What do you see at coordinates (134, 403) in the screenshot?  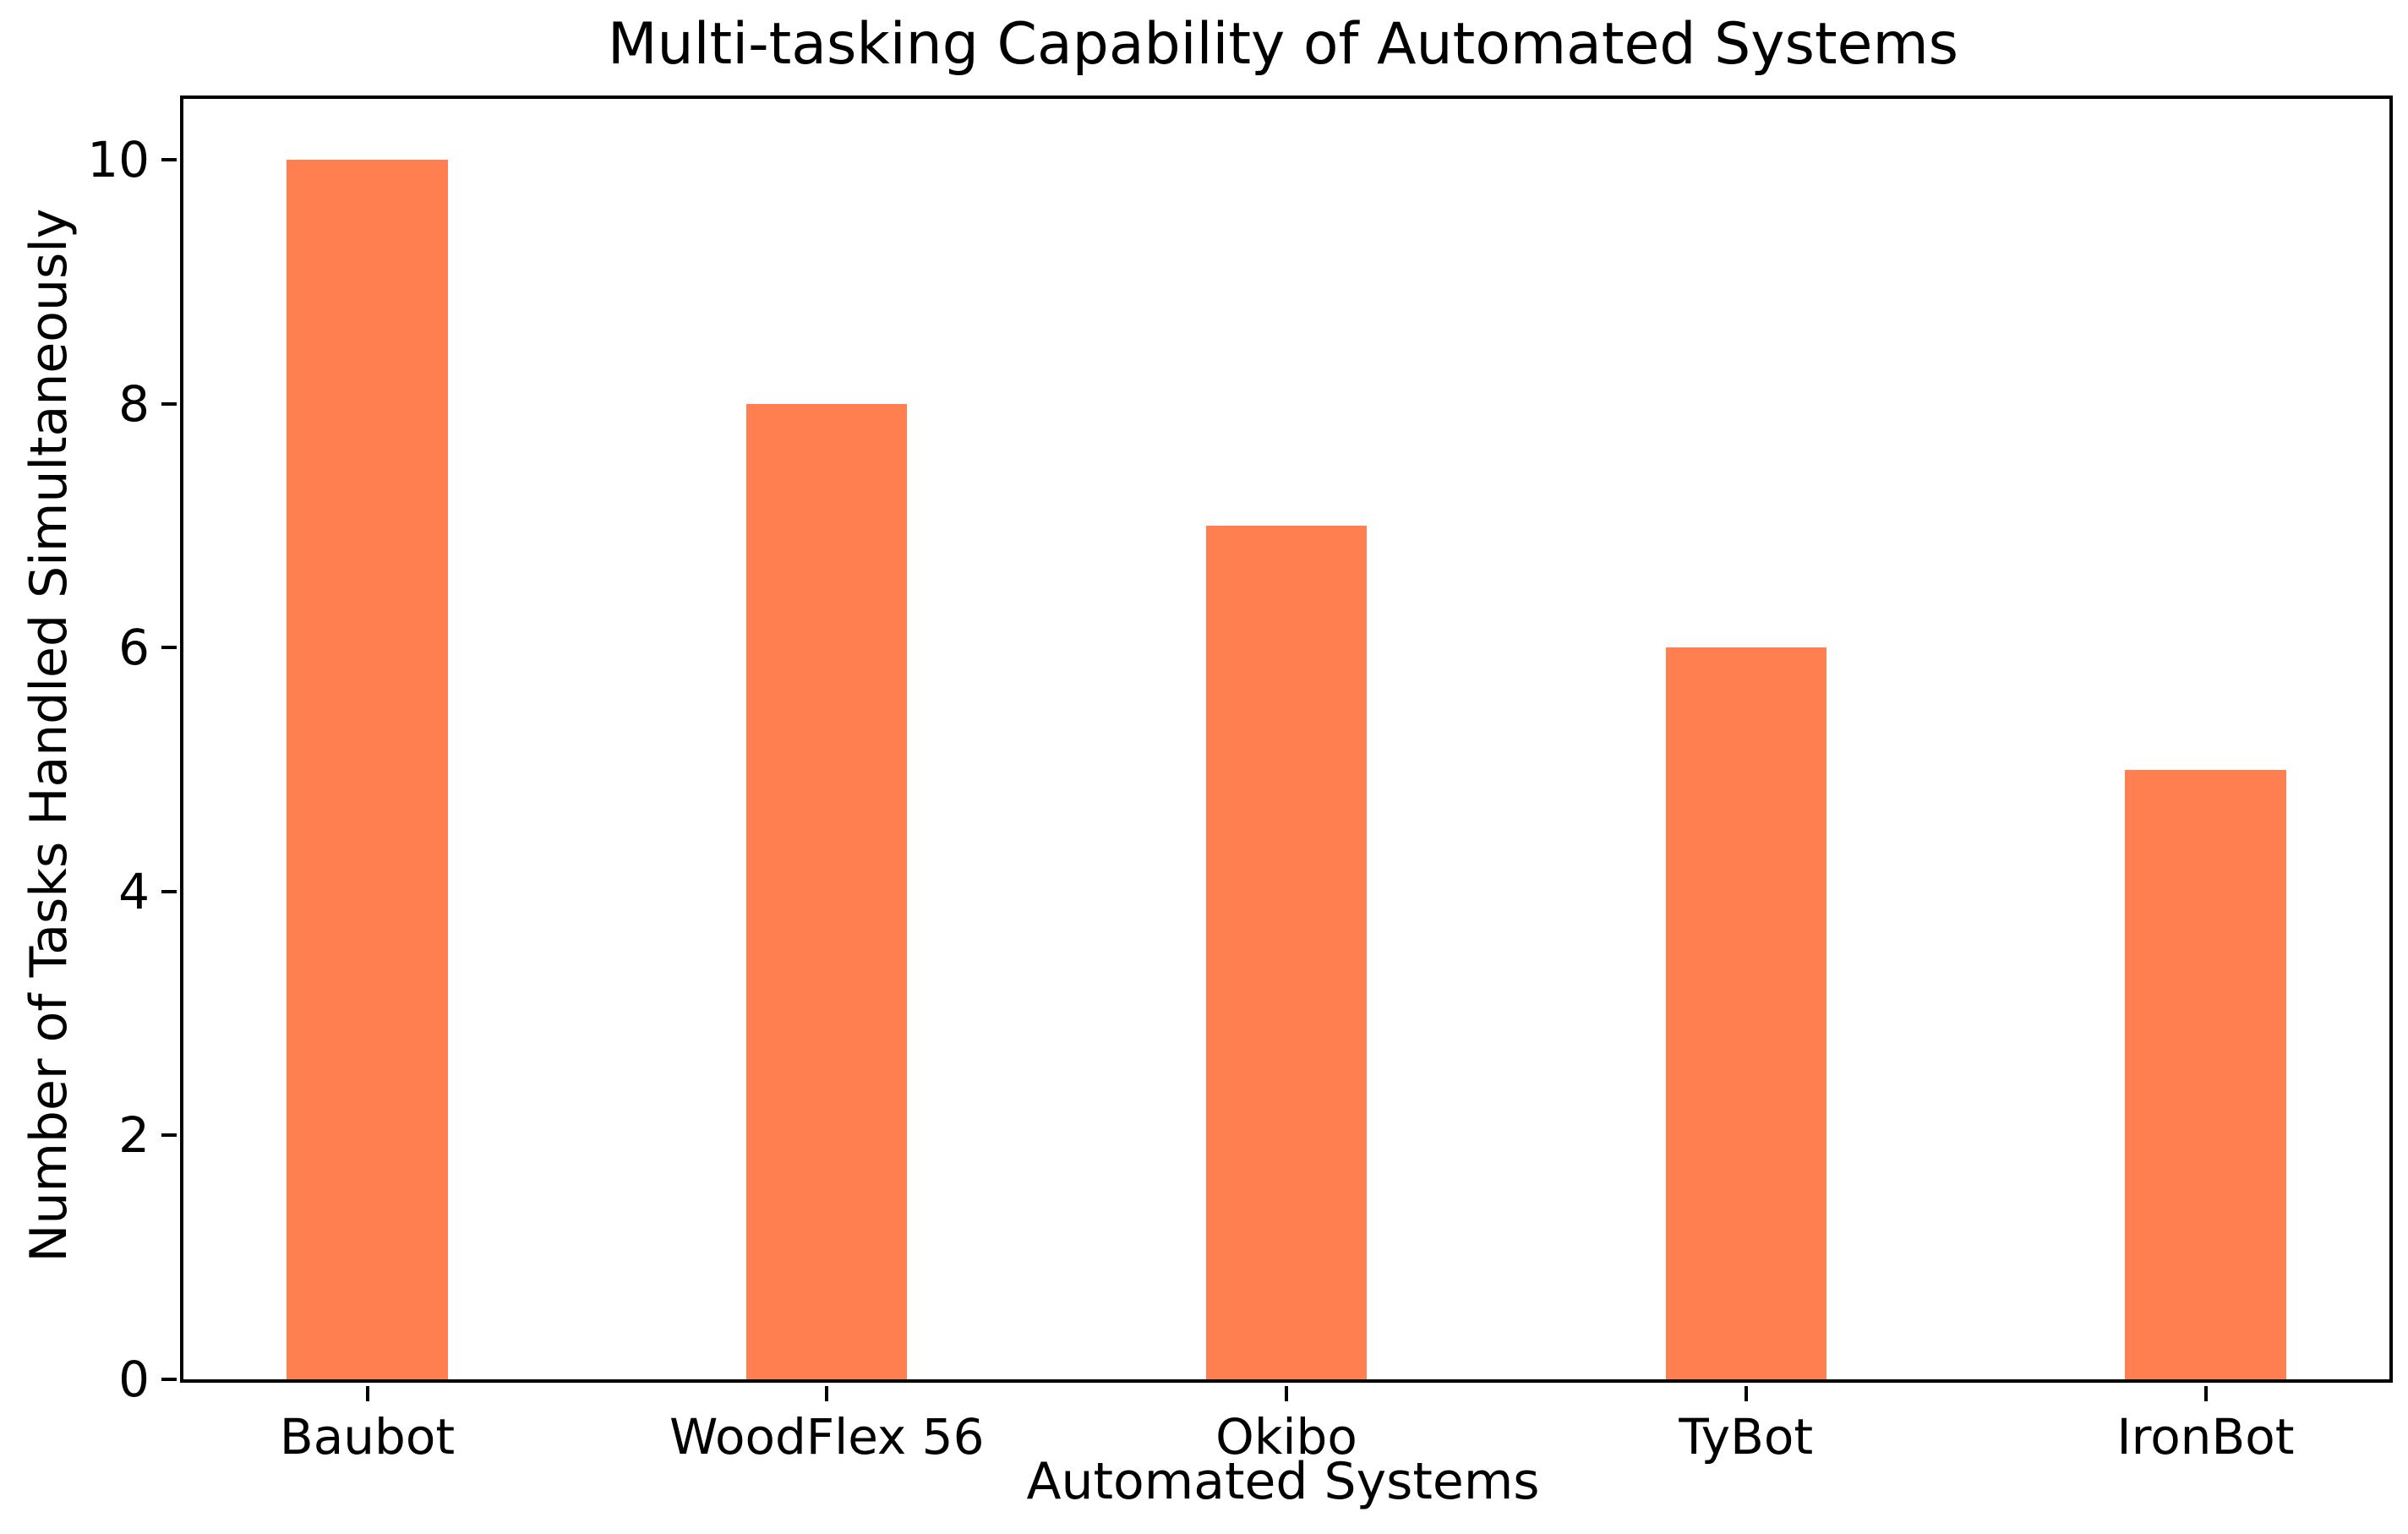 I see `y-tick-label-8: 8` at bounding box center [134, 403].